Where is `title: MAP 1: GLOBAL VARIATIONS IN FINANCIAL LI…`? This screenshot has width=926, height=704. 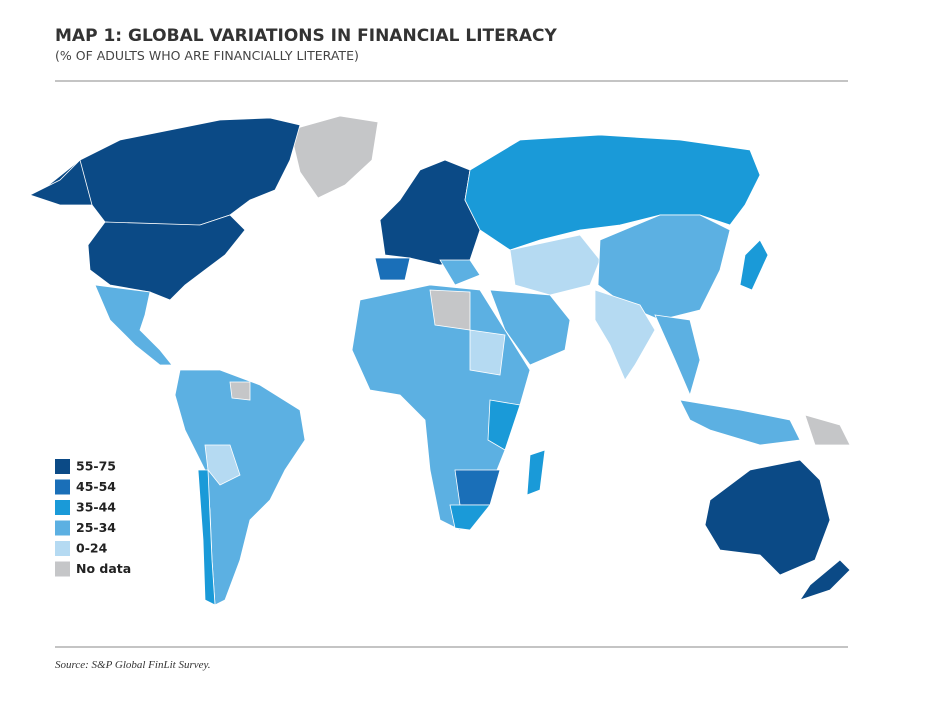 title: MAP 1: GLOBAL VARIATIONS IN FINANCIAL LI… is located at coordinates (306, 36).